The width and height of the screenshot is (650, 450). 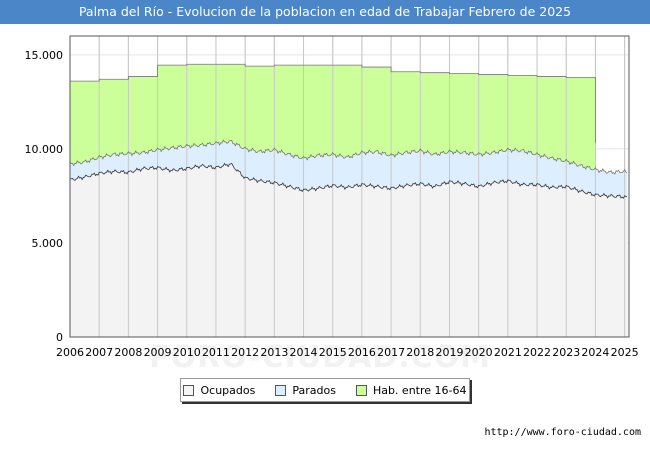 I want to click on x-tick-label: 2006, so click(x=70, y=352).